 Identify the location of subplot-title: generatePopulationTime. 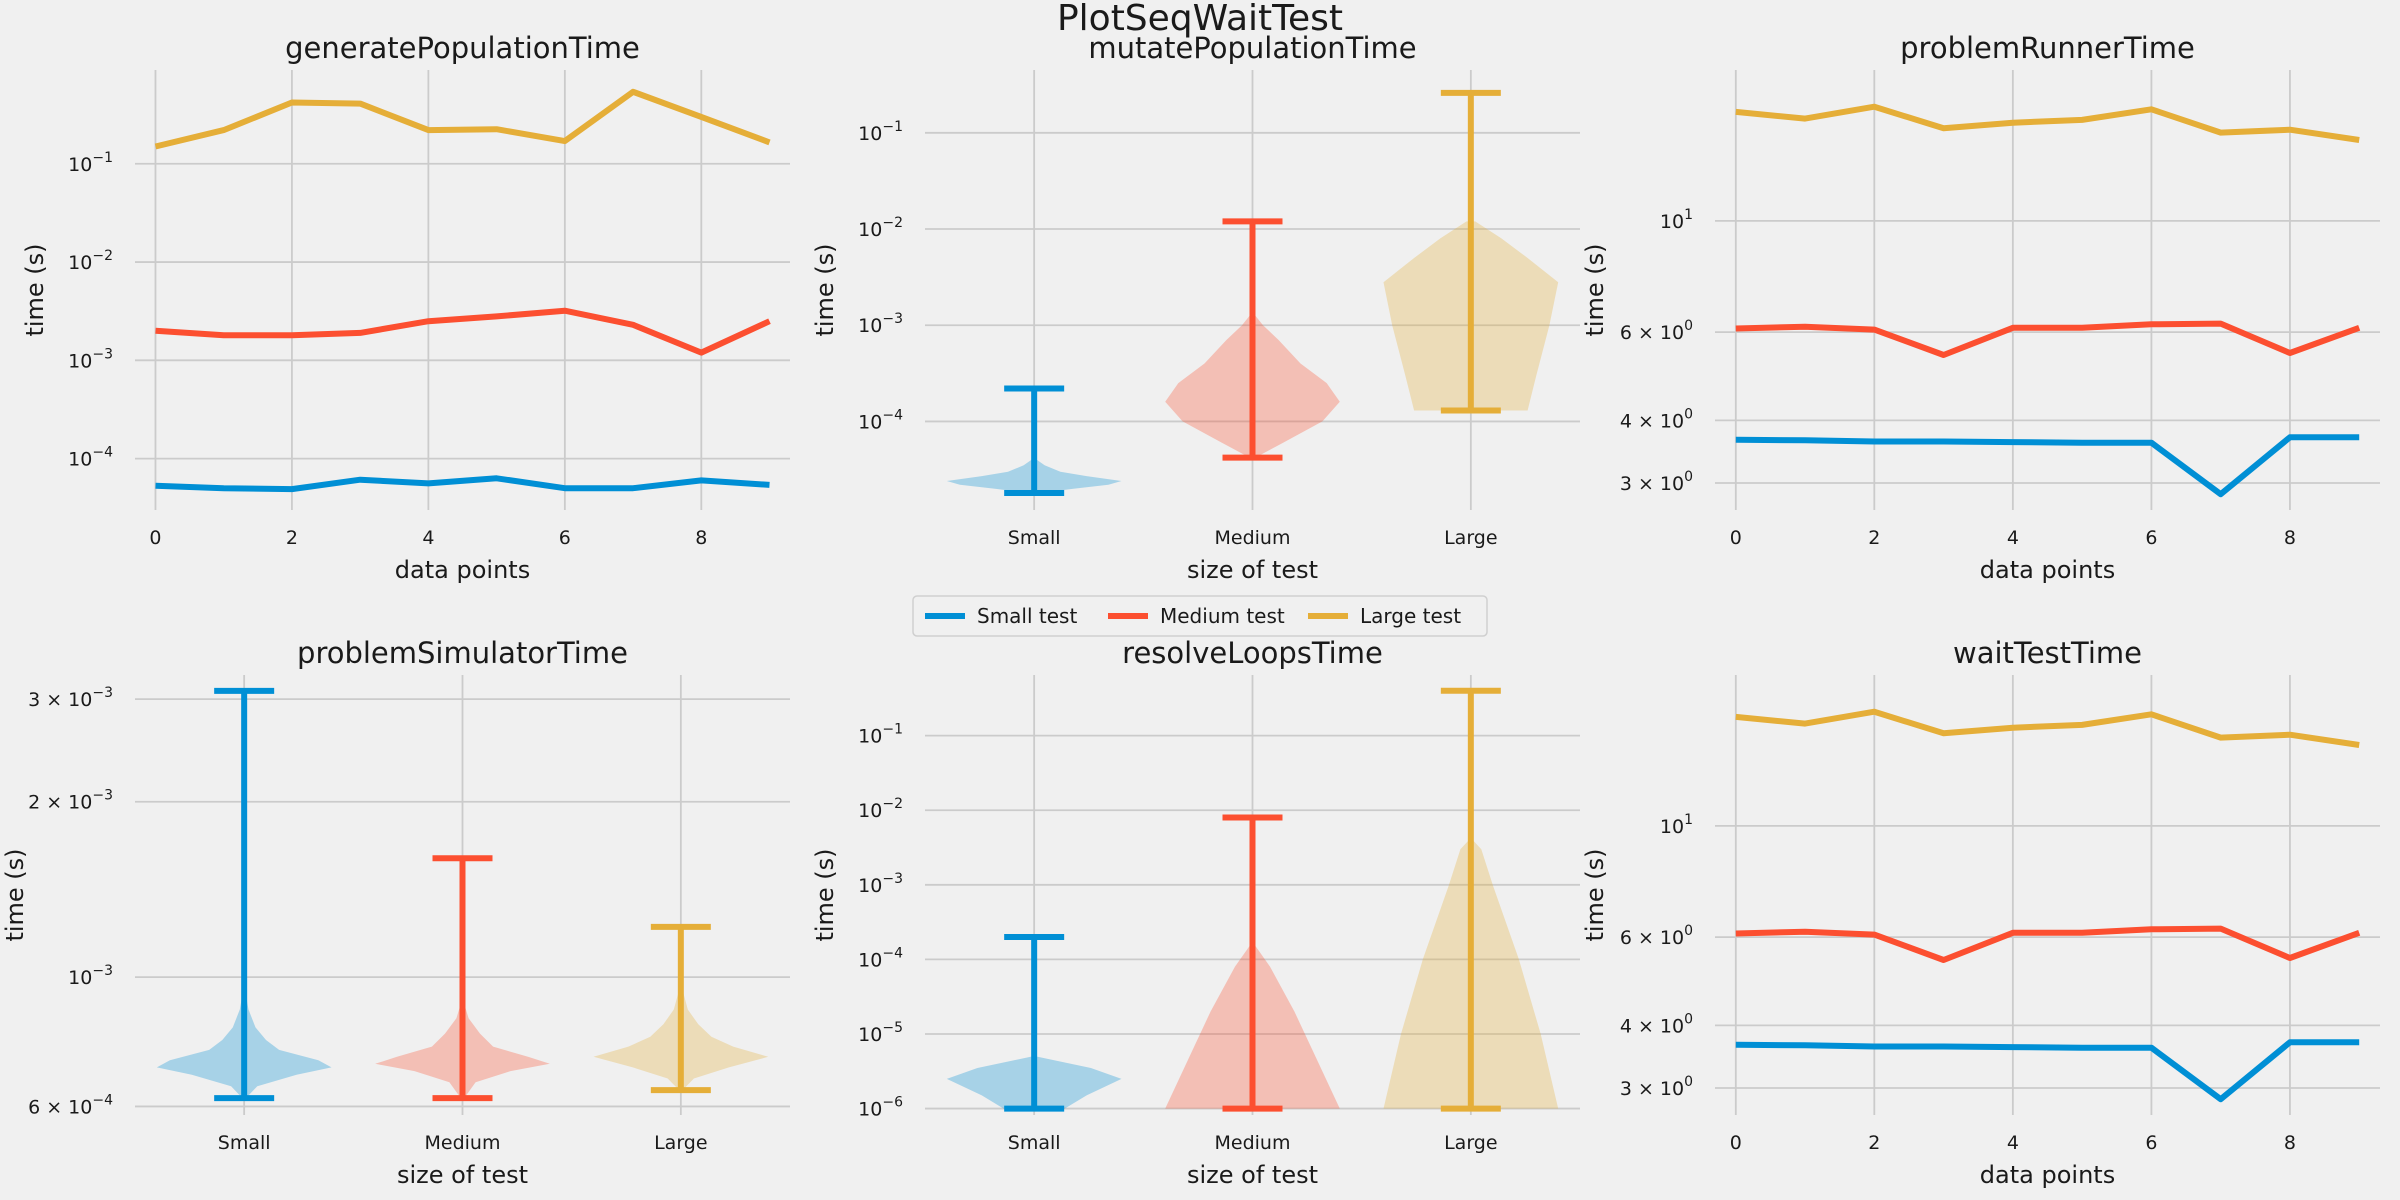
(462, 48).